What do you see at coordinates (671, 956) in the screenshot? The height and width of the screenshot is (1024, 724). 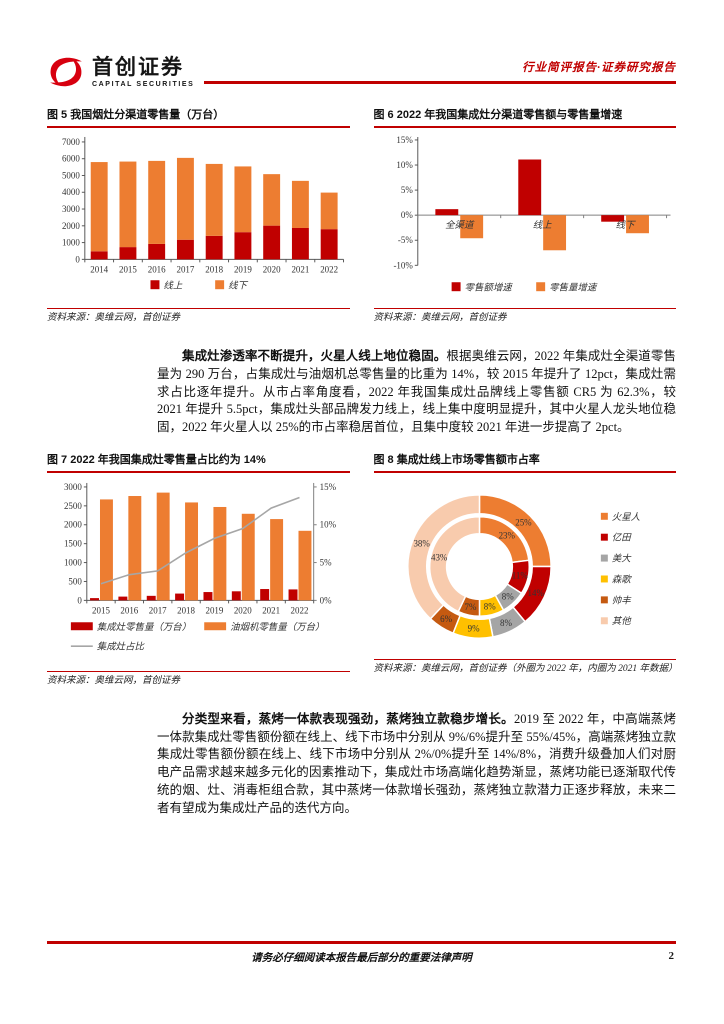 I see `page-number: 2` at bounding box center [671, 956].